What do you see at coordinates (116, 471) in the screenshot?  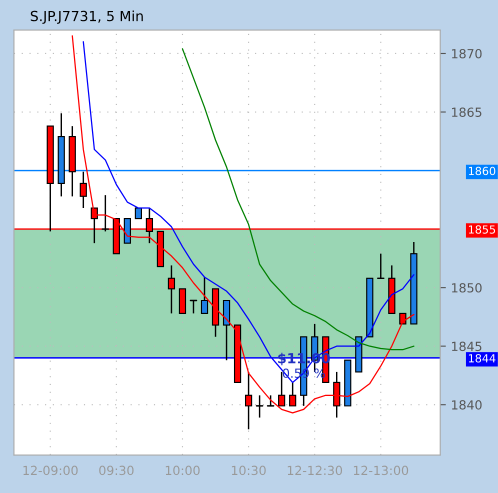 I see `x-tick-label: 09:30` at bounding box center [116, 471].